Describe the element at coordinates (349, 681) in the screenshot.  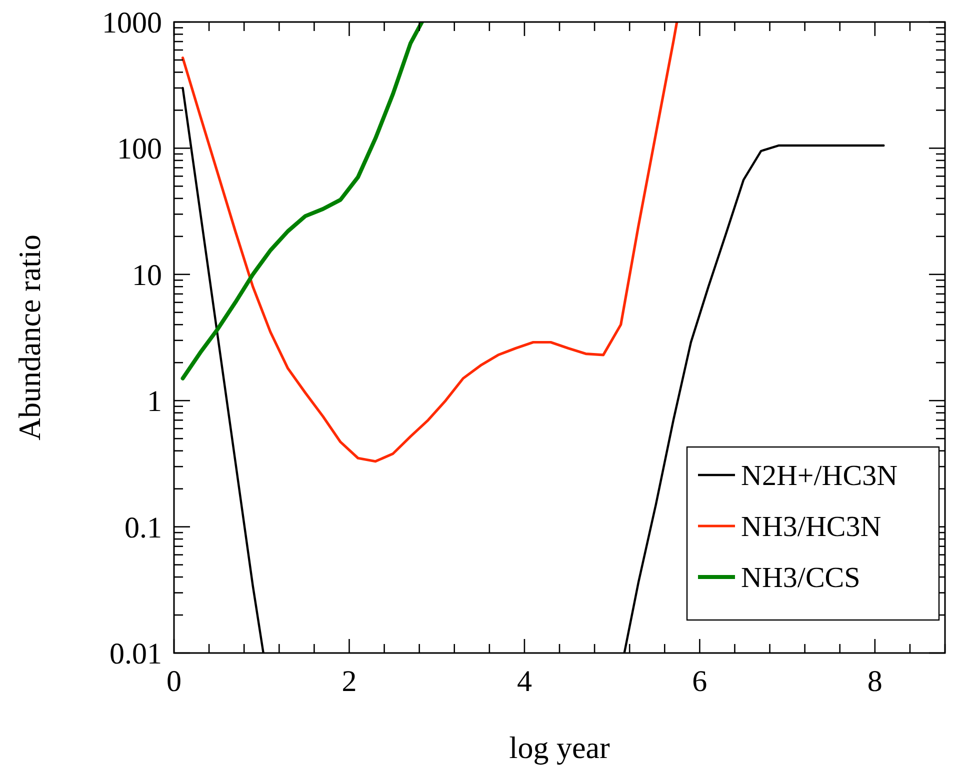
I see `x-tick-label: 2` at that location.